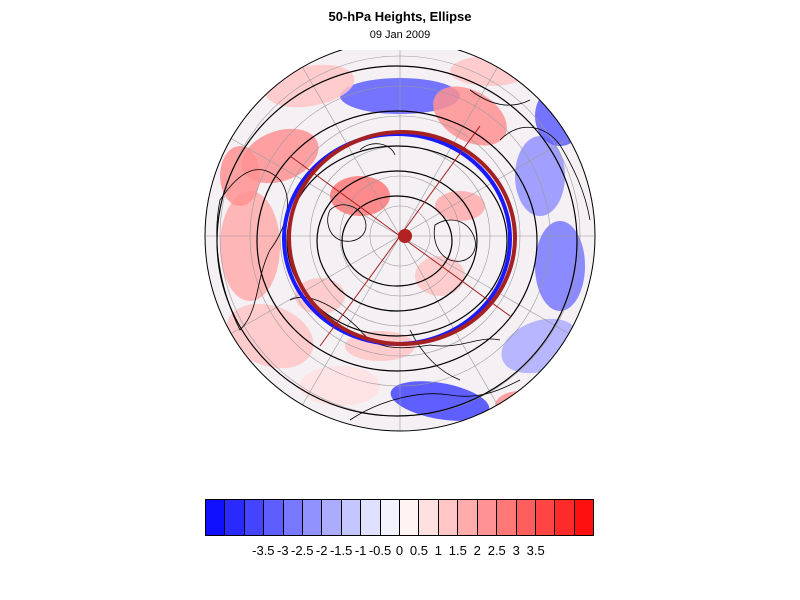 The height and width of the screenshot is (600, 800). What do you see at coordinates (400, 16) in the screenshot?
I see `map-title: 50-hPa Heights, Ellipse` at bounding box center [400, 16].